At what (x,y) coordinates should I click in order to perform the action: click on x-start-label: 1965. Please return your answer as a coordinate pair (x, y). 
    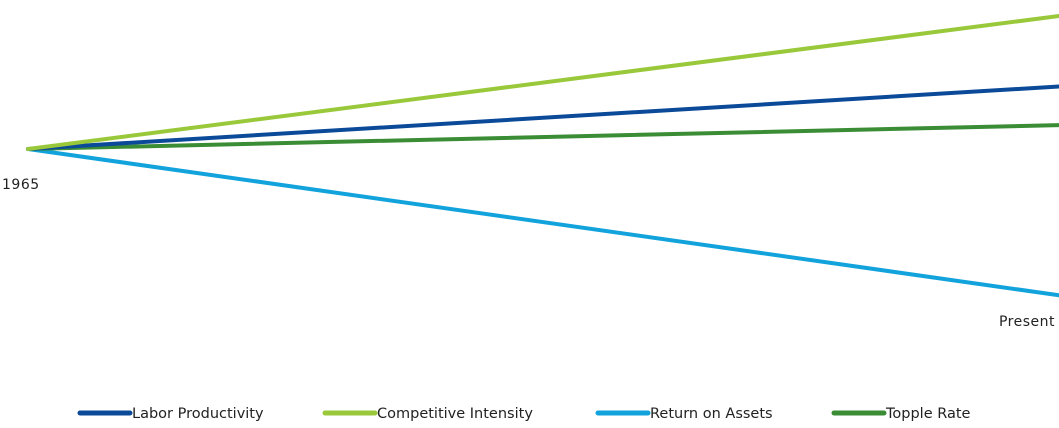
    Looking at the image, I should click on (21, 185).